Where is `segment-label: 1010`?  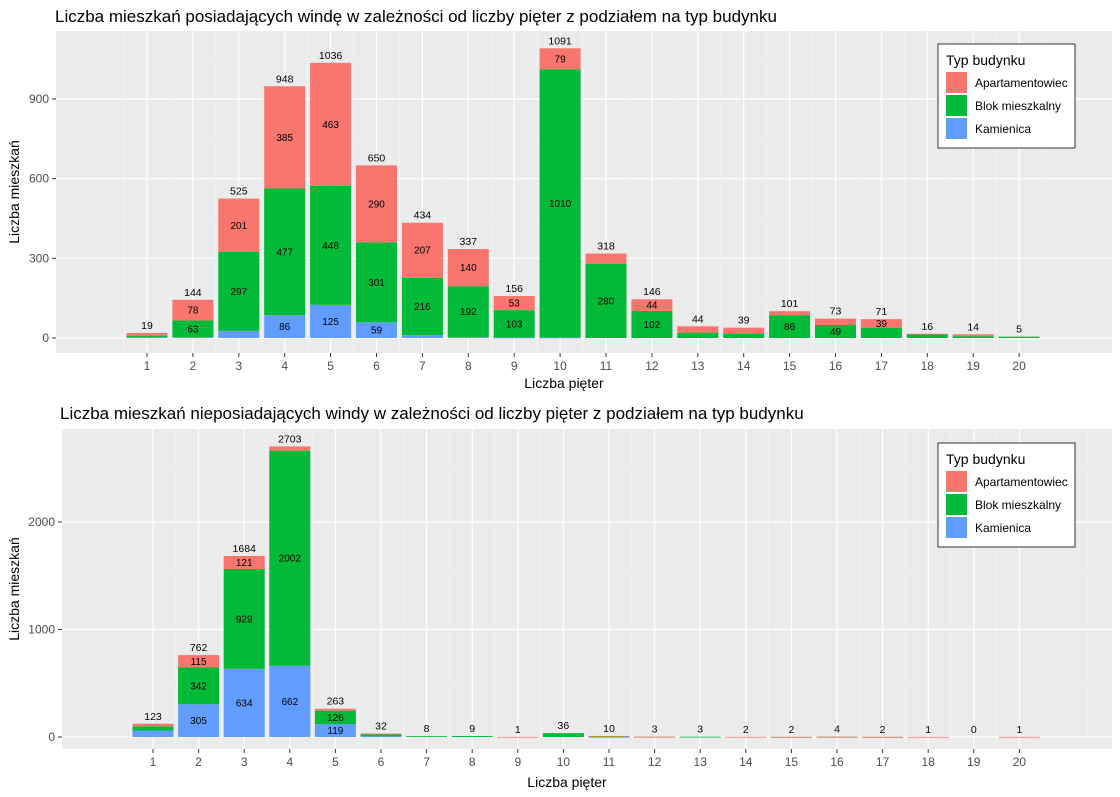
segment-label: 1010 is located at coordinates (560, 204).